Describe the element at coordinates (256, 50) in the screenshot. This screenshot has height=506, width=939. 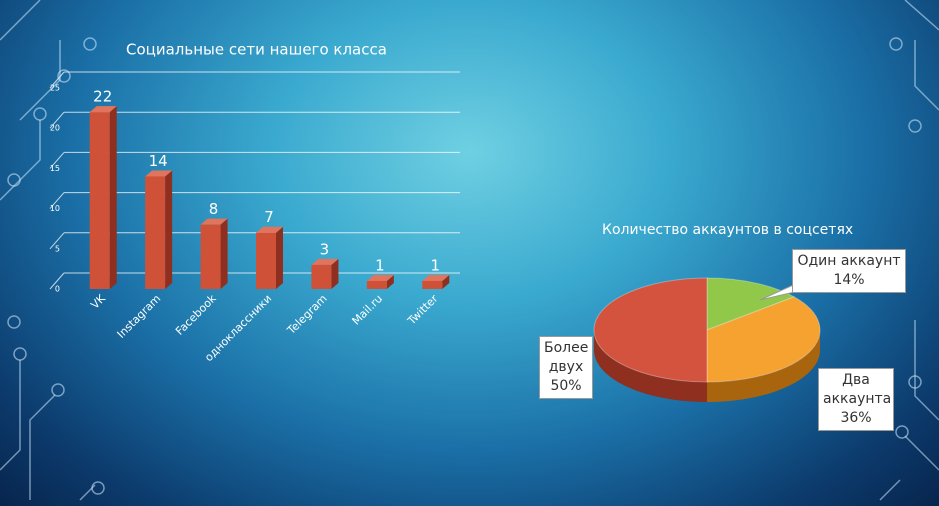
I see `bar-title: Социальные сети нашего класса` at that location.